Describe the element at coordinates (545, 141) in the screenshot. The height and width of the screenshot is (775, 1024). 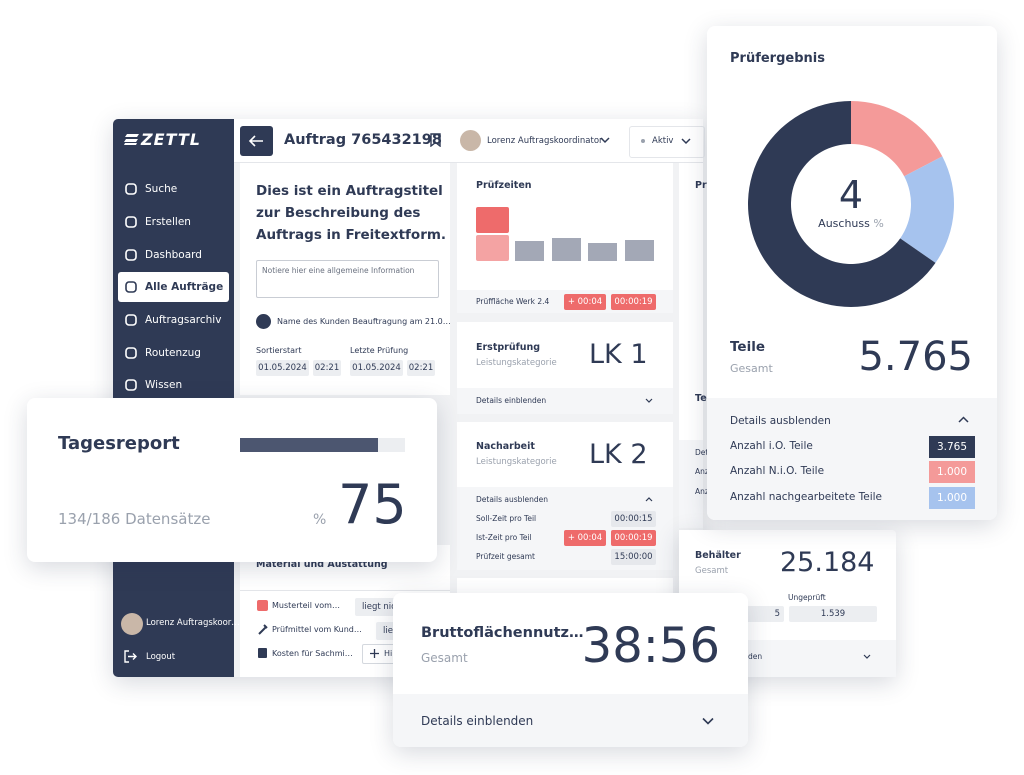
I see `header-user: Lorenz Auftragskoordinator` at that location.